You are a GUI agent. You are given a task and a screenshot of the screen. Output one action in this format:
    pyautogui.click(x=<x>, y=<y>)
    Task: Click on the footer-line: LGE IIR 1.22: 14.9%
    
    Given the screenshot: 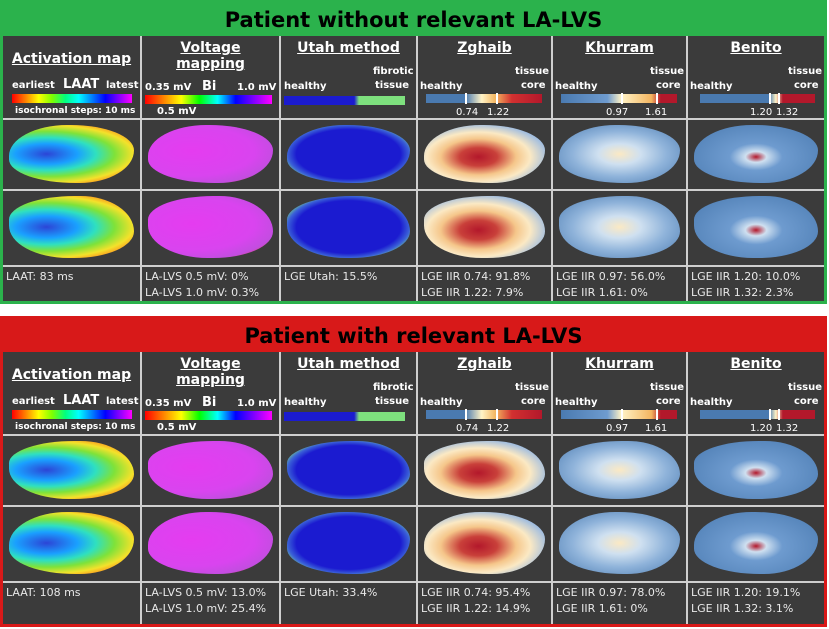 What is the action you would take?
    pyautogui.click(x=476, y=608)
    